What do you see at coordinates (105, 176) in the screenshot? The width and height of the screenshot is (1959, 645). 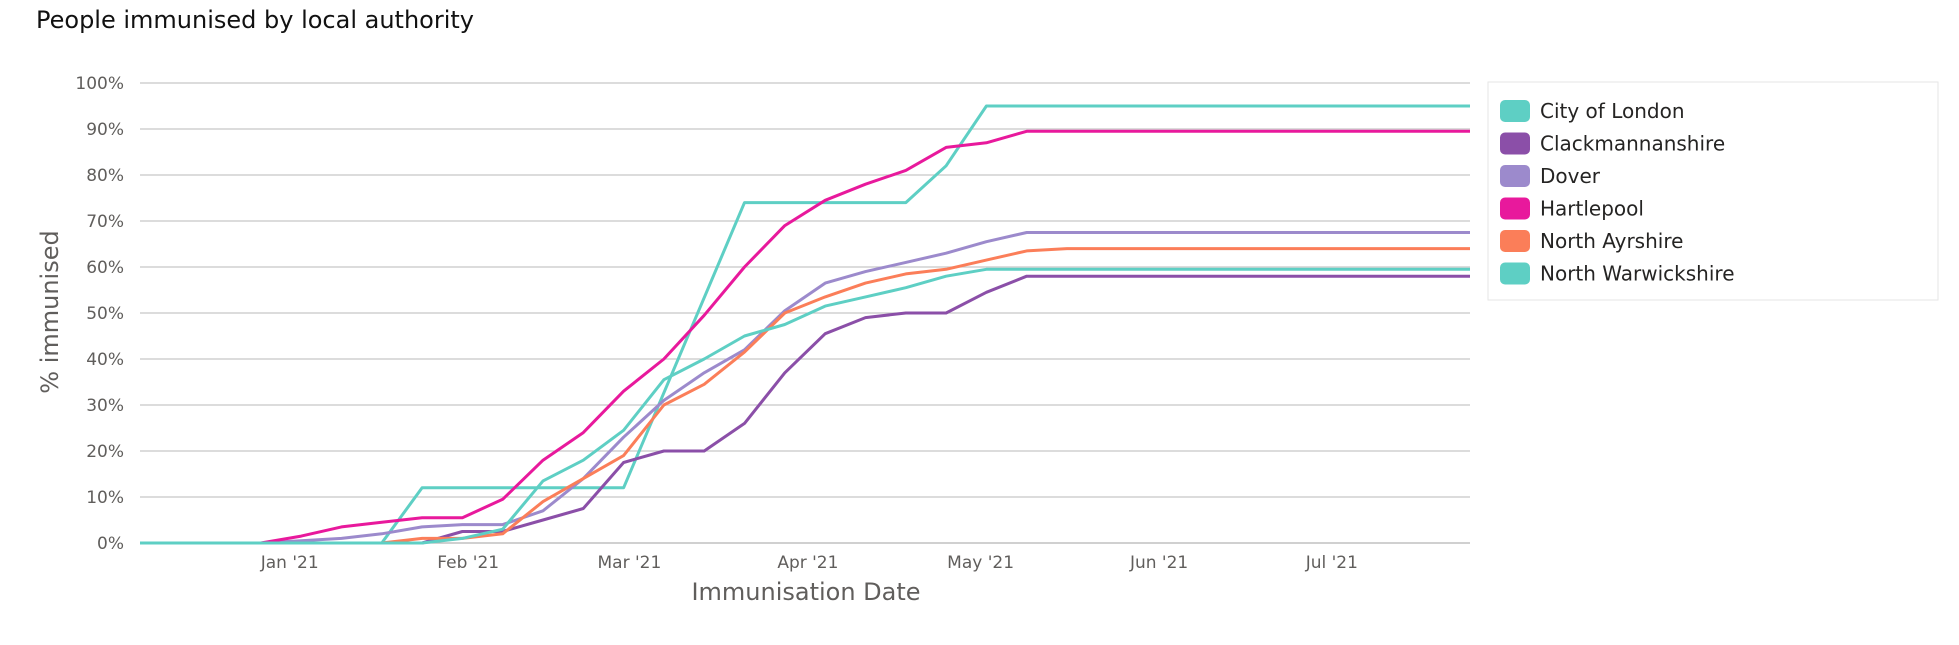 I see `y-tick-label: 80%` at bounding box center [105, 176].